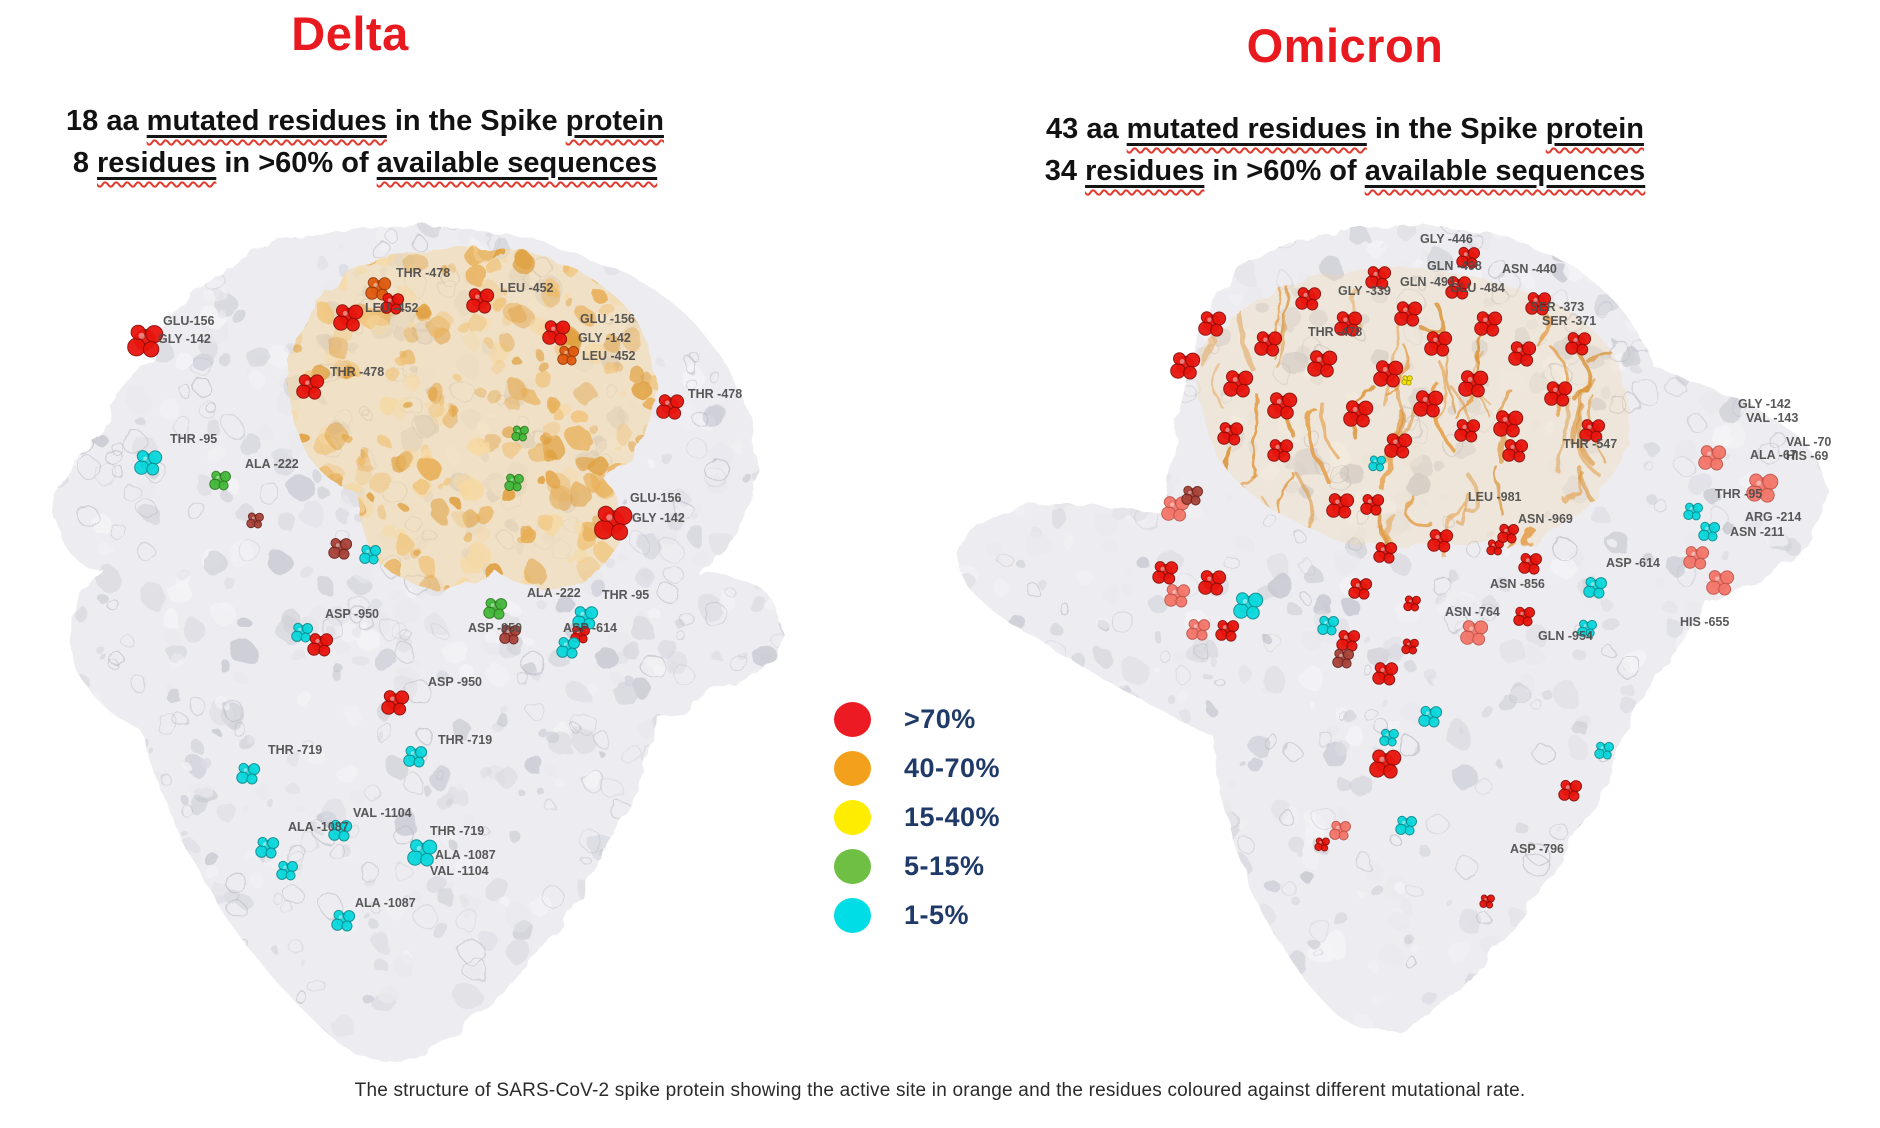 The width and height of the screenshot is (1880, 1128). What do you see at coordinates (1364, 291) in the screenshot?
I see `residue-label: GLY -339` at bounding box center [1364, 291].